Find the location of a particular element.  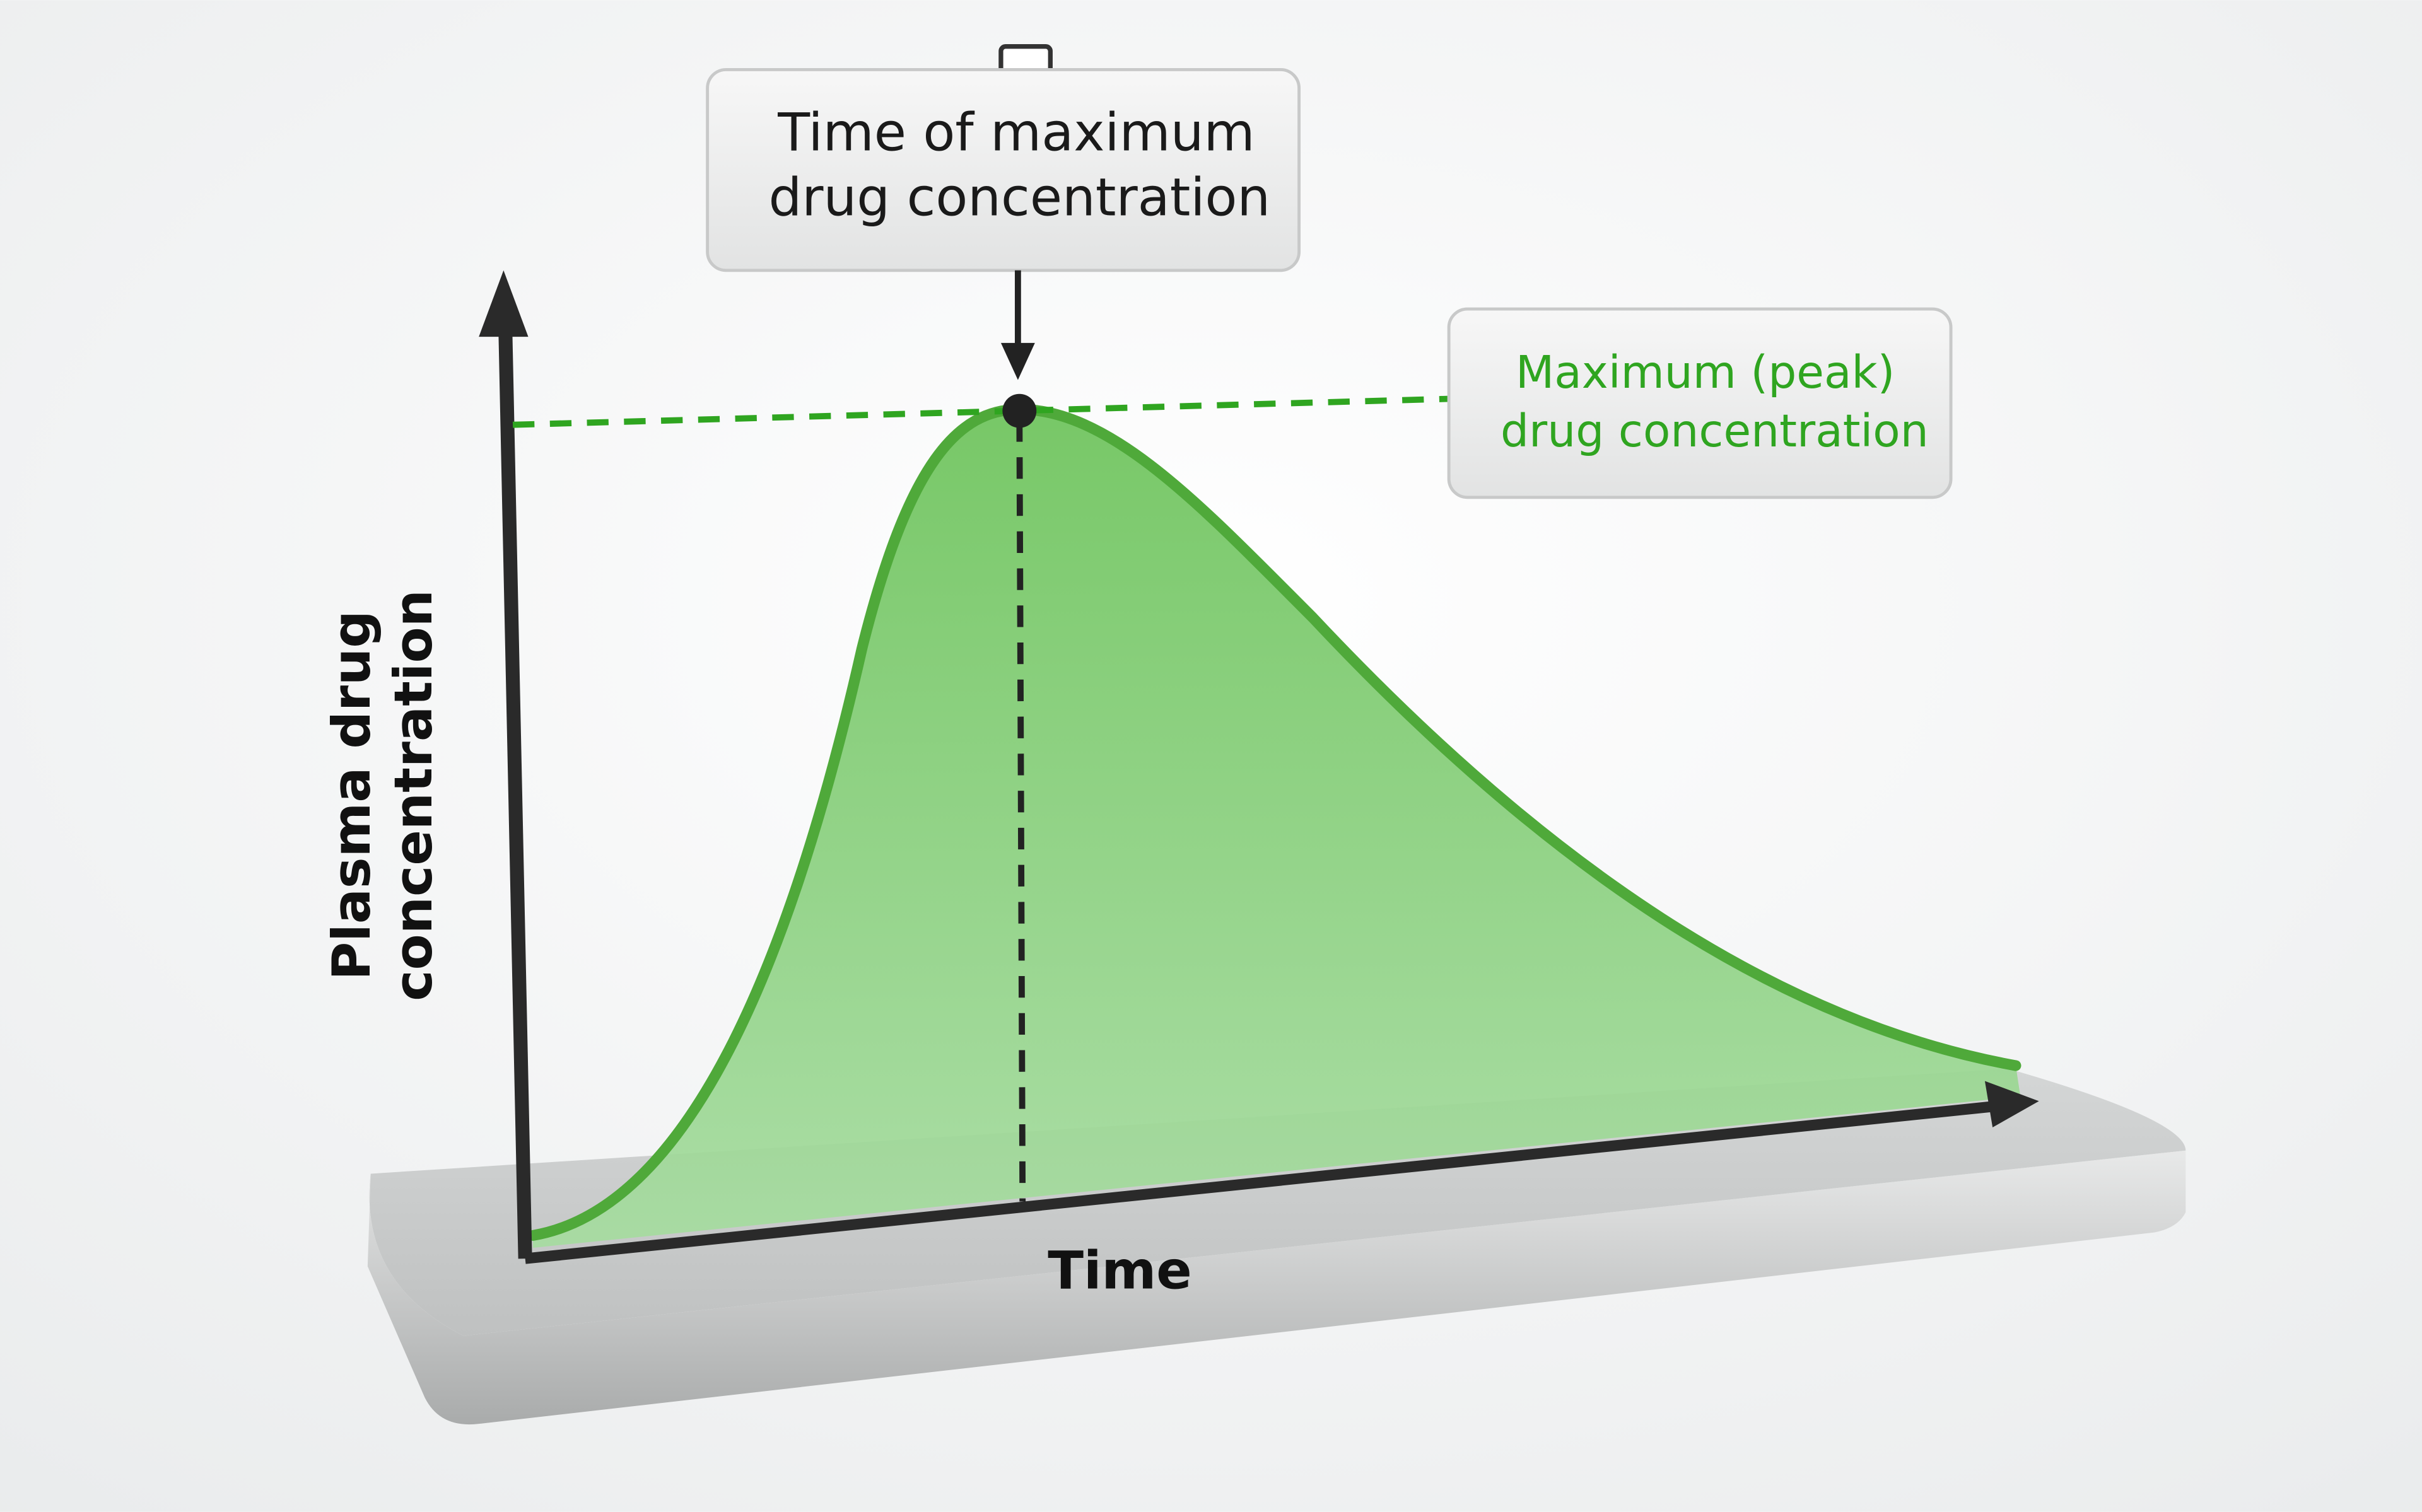

annotation-text: Maximum (peak) is located at coordinates (1706, 372).